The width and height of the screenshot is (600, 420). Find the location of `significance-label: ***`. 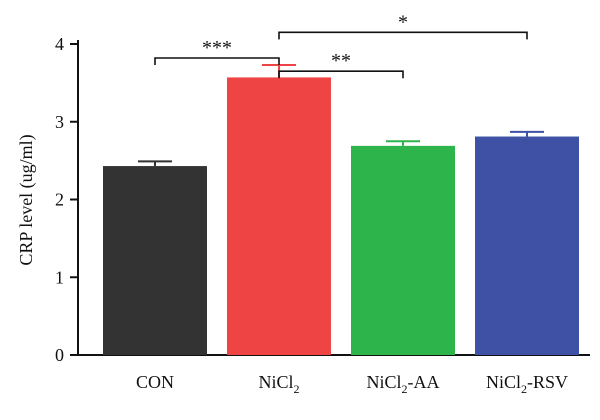

significance-label: *** is located at coordinates (217, 48).